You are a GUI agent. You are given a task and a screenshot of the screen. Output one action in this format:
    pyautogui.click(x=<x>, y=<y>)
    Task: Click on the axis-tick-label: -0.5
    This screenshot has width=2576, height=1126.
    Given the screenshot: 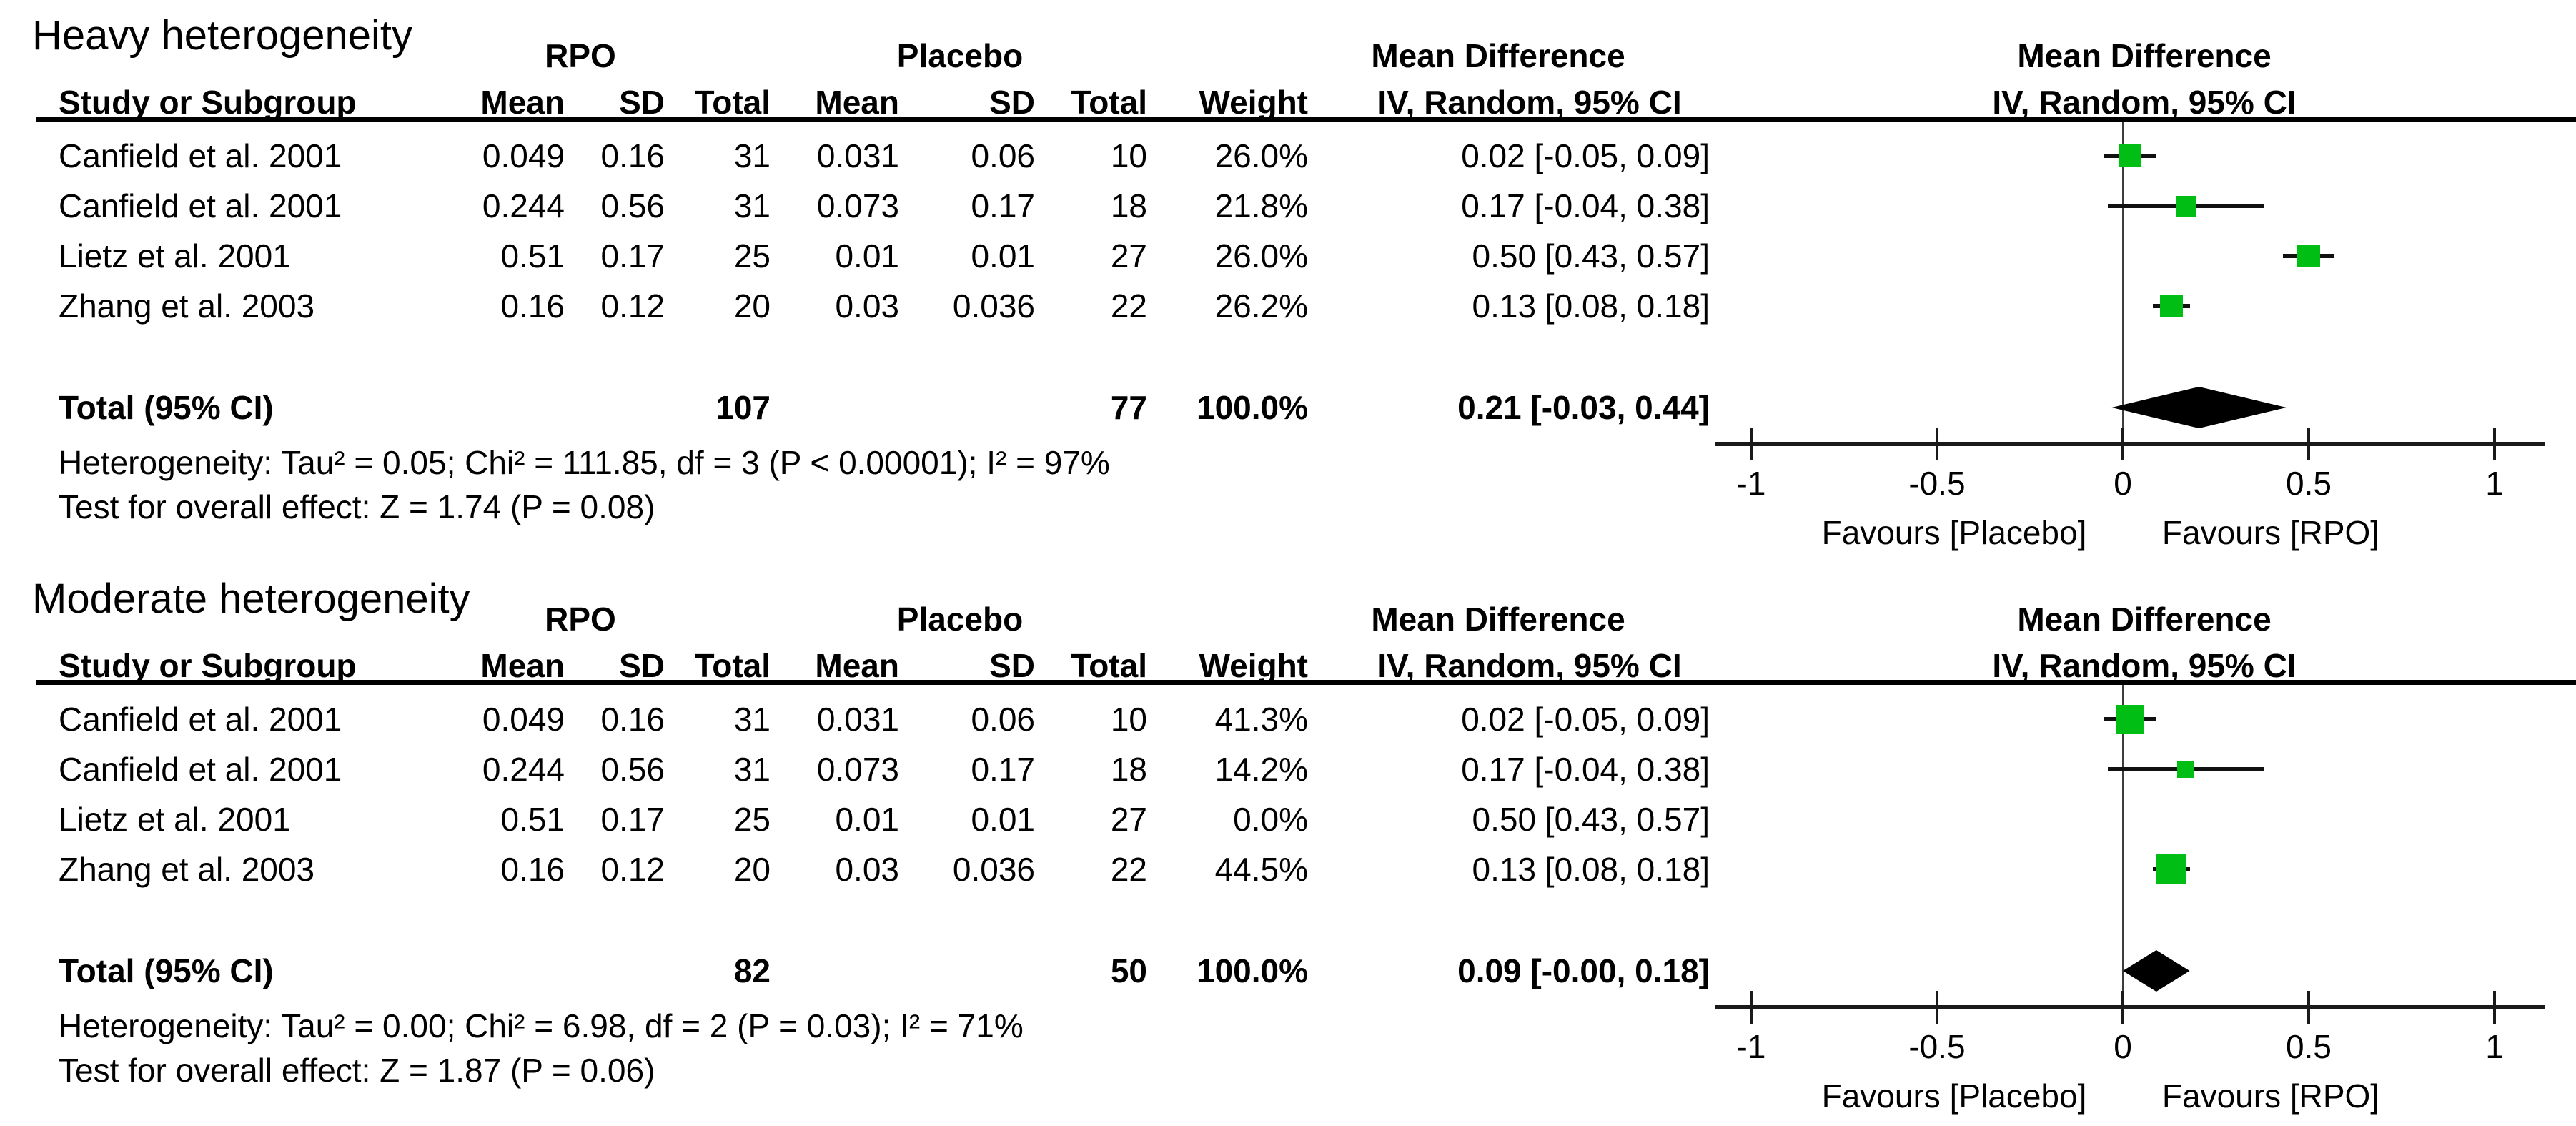 What is the action you would take?
    pyautogui.click(x=1937, y=484)
    